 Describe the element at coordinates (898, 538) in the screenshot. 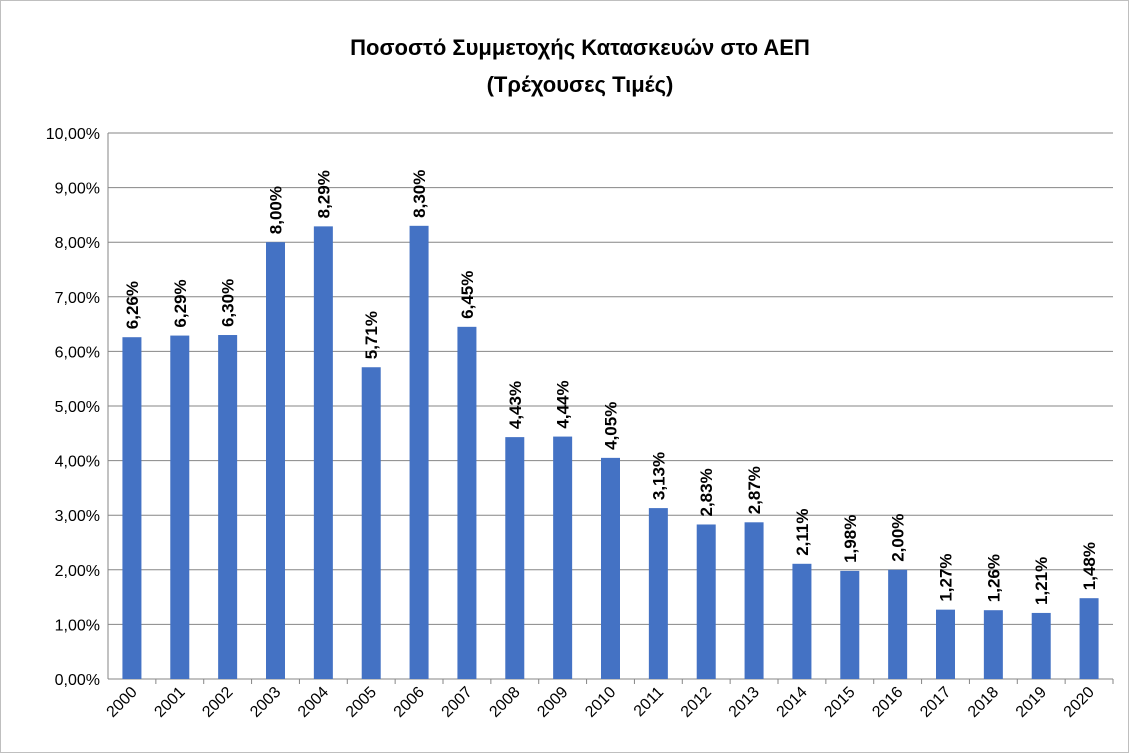

I see `data-label: 2,00%` at that location.